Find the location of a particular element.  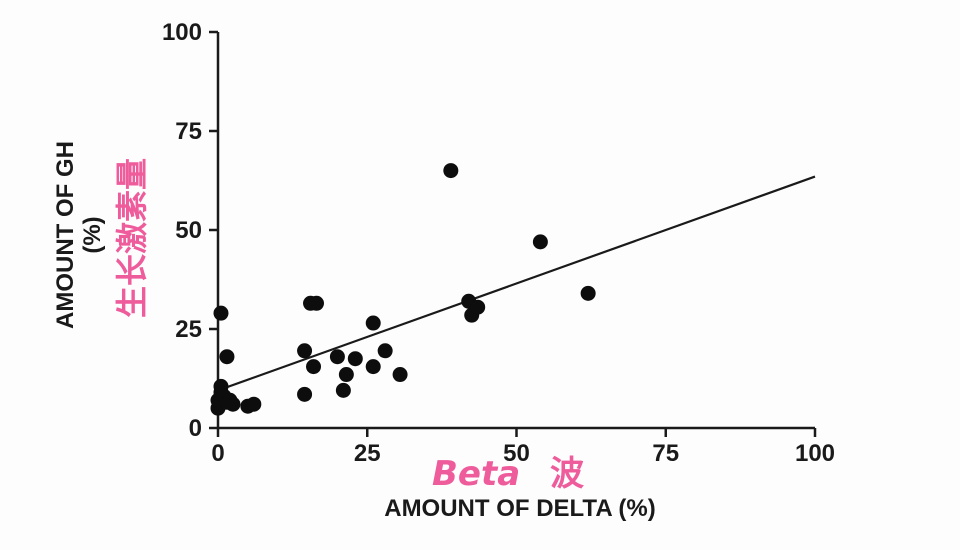

x-tick-label: 75 is located at coordinates (665, 453).